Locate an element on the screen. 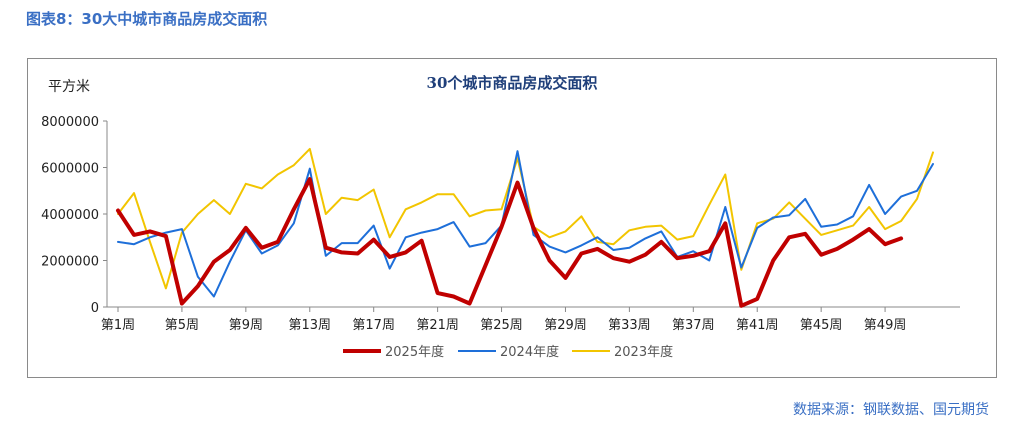 This screenshot has width=1017, height=431. x-tick-label: 第17周 is located at coordinates (373, 325).